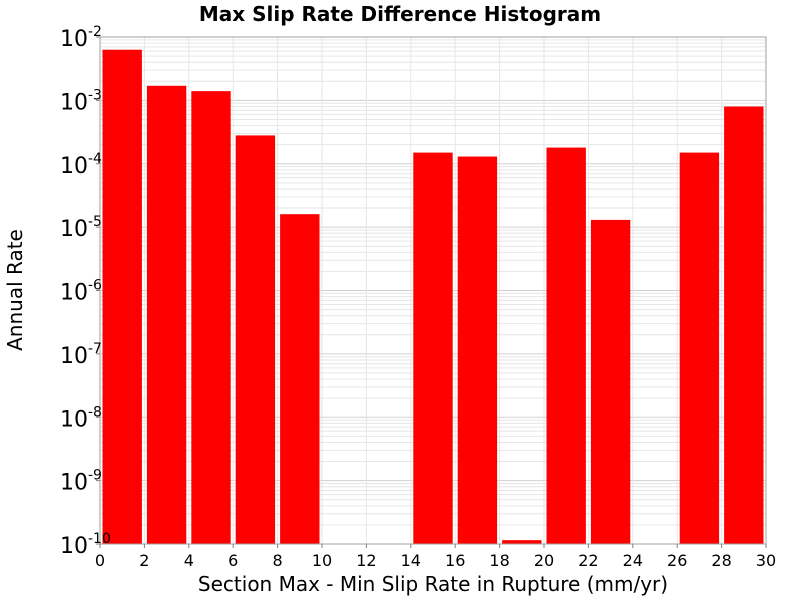 Image resolution: width=800 pixels, height=600 pixels. I want to click on x-tick-label: 20, so click(544, 560).